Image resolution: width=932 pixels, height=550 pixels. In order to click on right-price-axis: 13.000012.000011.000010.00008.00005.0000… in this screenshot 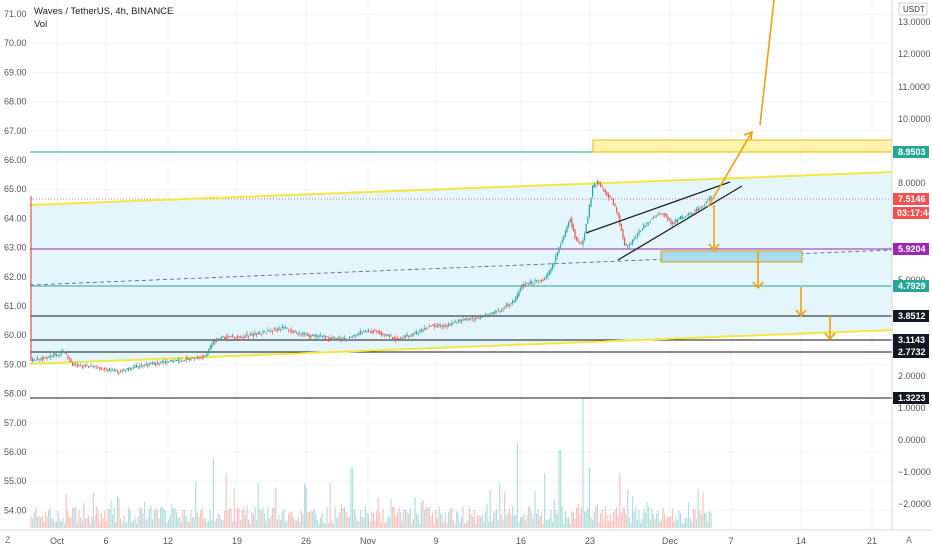, I will do `click(914, 263)`.